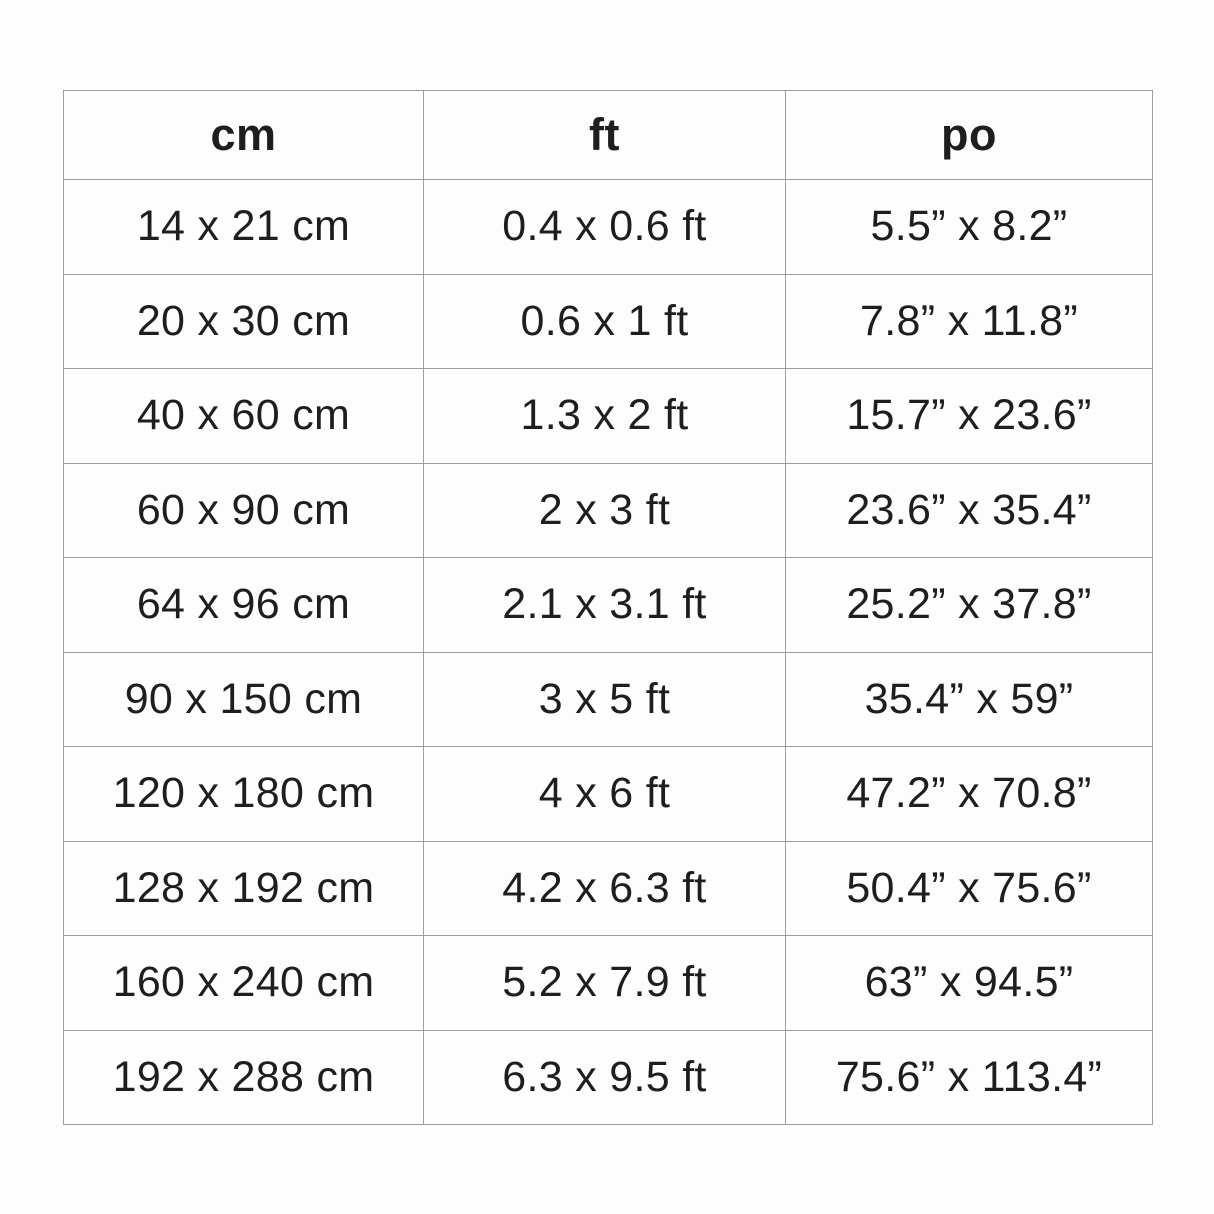  Describe the element at coordinates (969, 605) in the screenshot. I see `cell-po: 25.2” x 37.8”` at that location.